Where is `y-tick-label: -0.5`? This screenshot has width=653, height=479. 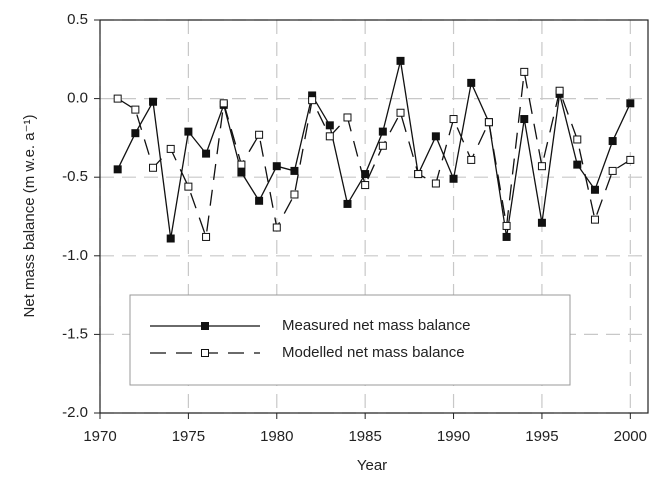
y-tick-label: -0.5 is located at coordinates (75, 176).